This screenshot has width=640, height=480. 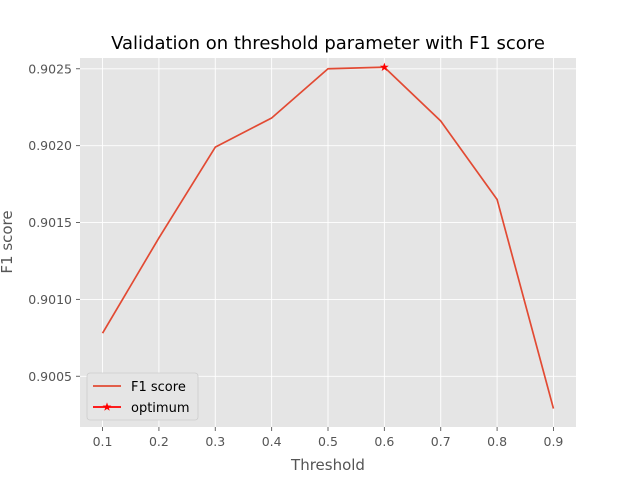 I want to click on x-tick-label: 0.6, so click(x=384, y=441).